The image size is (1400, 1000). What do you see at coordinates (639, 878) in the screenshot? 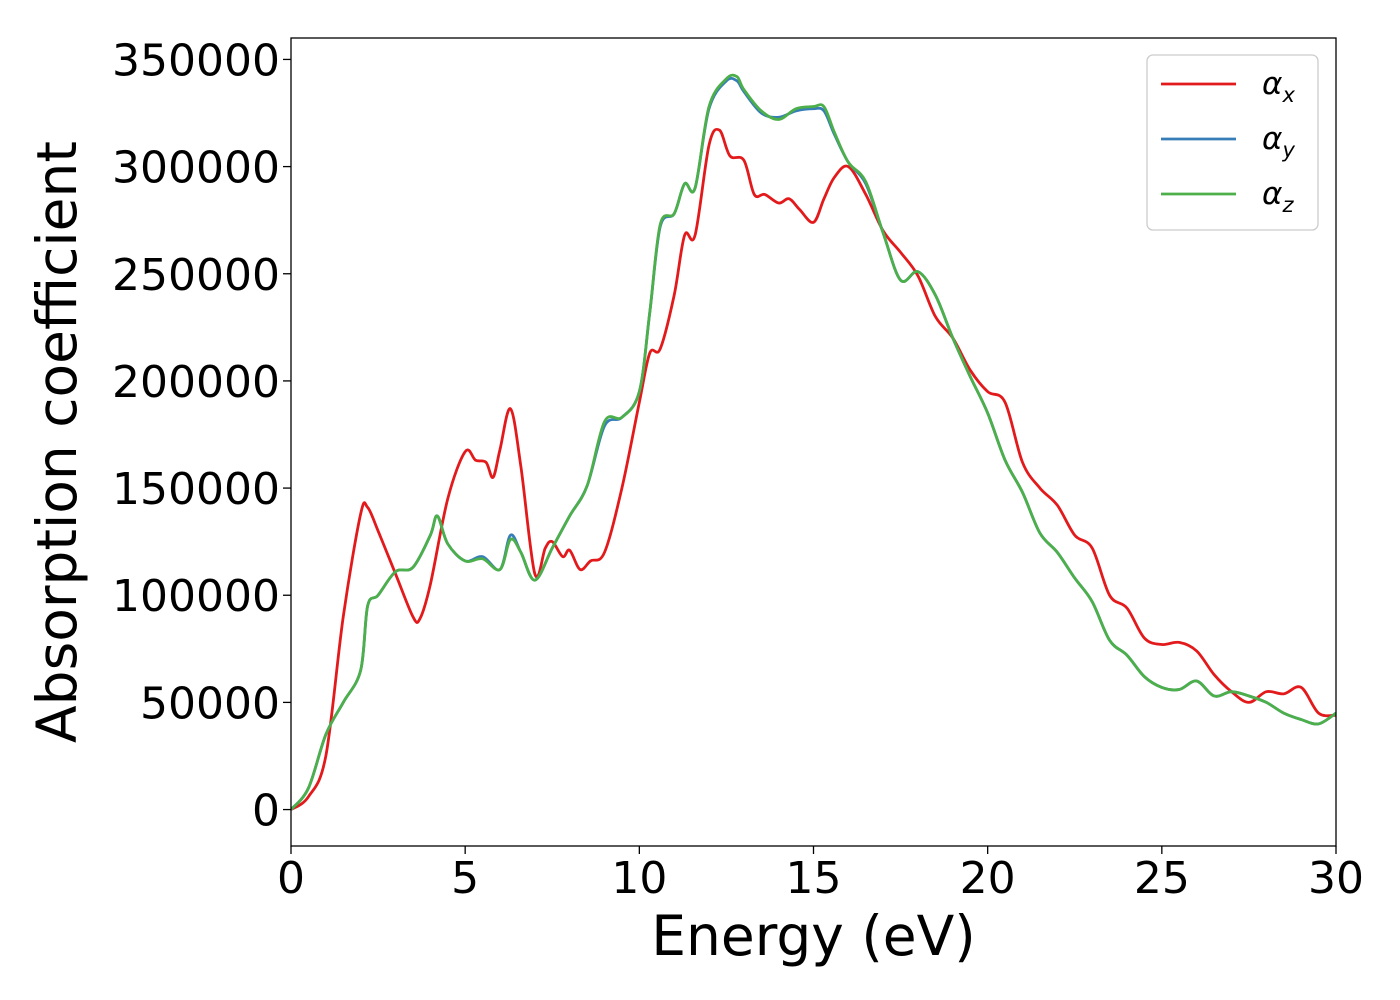
I see `x-tick-label: 10` at bounding box center [639, 878].